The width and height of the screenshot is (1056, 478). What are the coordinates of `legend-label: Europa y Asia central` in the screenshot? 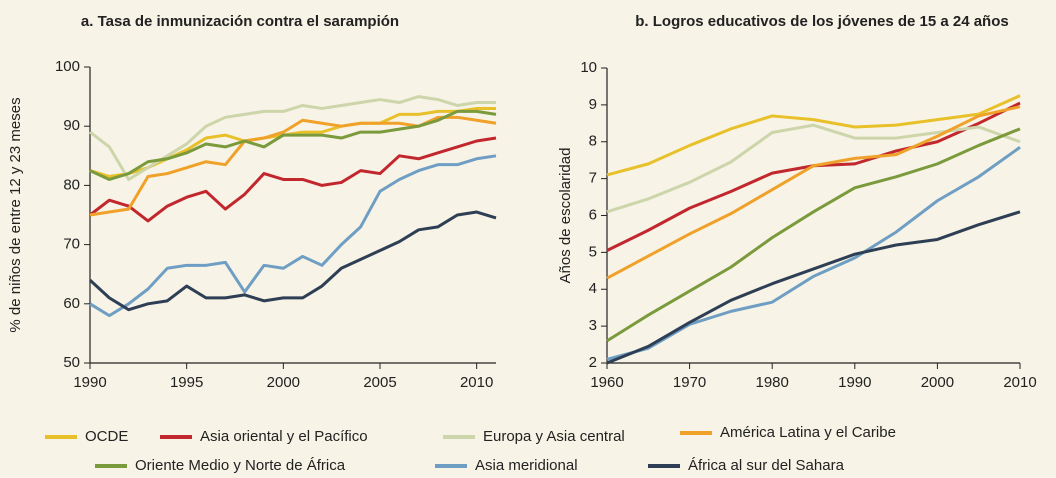 It's located at (554, 436).